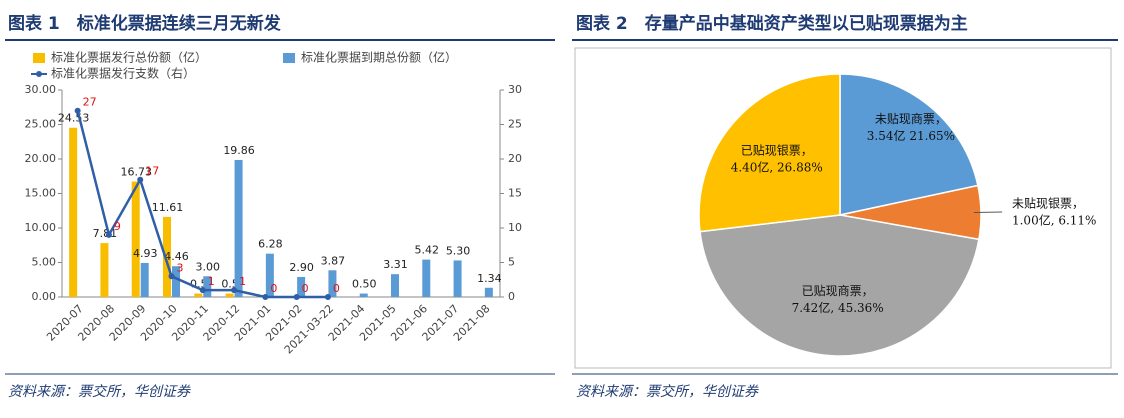  I want to click on data-label: 11.61, so click(168, 207).